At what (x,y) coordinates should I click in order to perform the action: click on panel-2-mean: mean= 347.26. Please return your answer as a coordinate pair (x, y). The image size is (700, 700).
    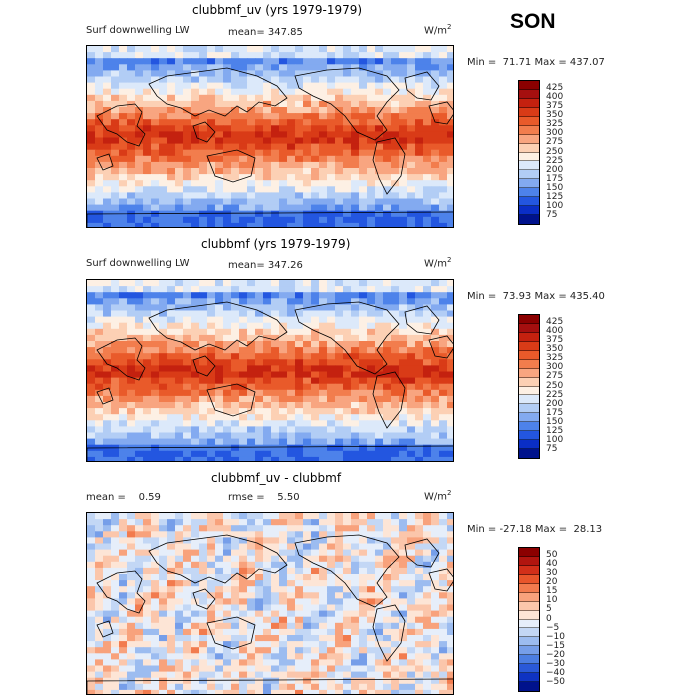
    Looking at the image, I should click on (265, 265).